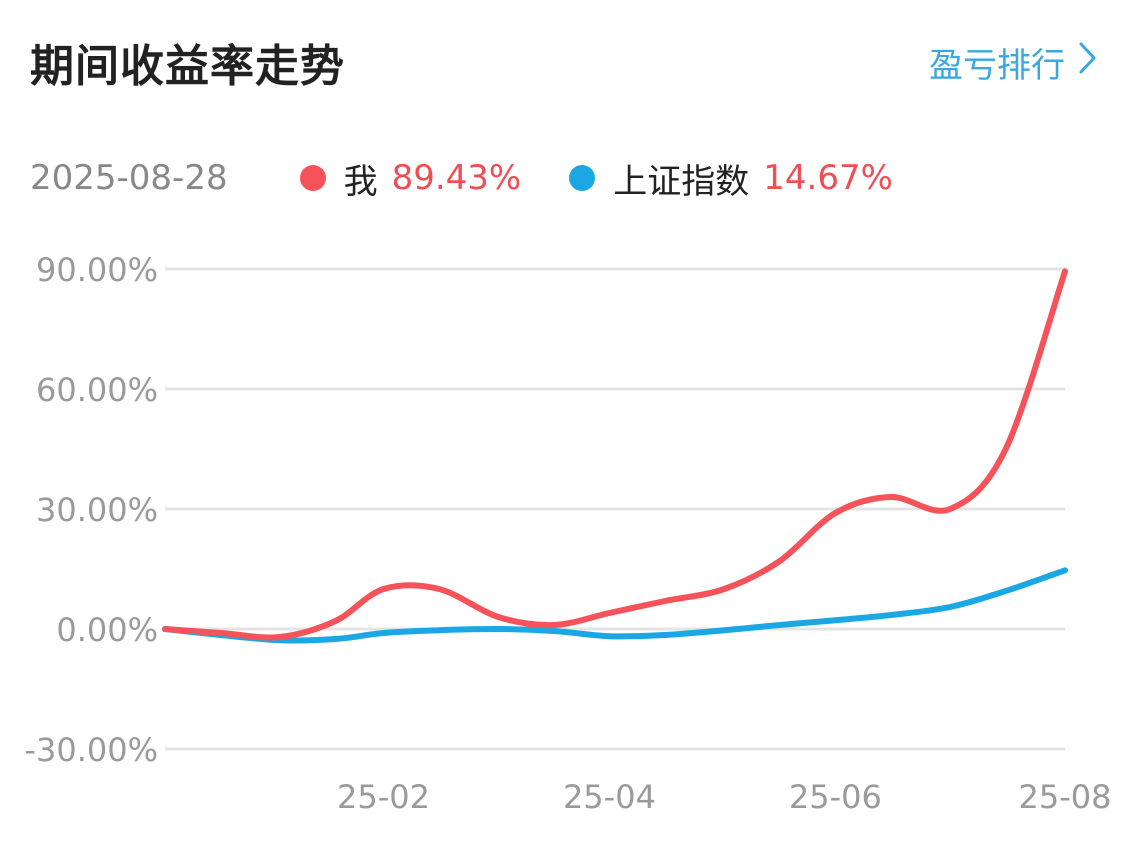 The width and height of the screenshot is (1125, 858). I want to click on x-tick-label: 25-04, so click(609, 797).